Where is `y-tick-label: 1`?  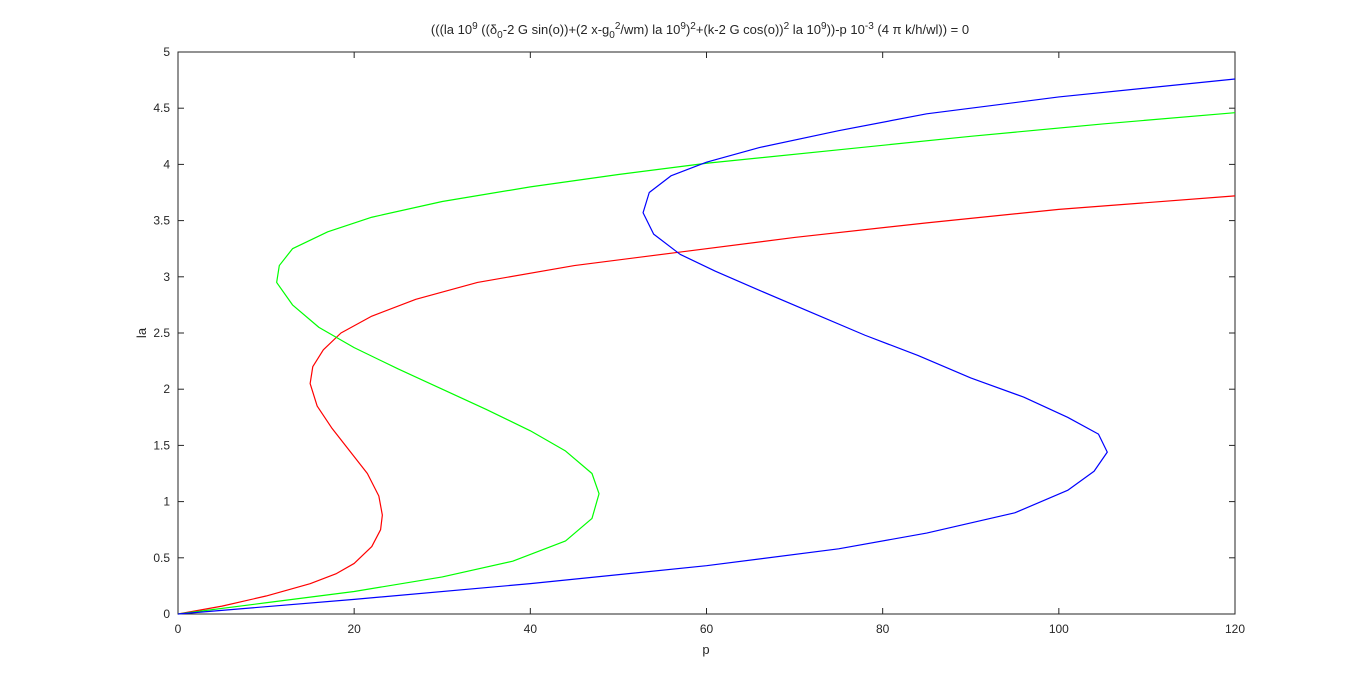 y-tick-label: 1 is located at coordinates (166, 502).